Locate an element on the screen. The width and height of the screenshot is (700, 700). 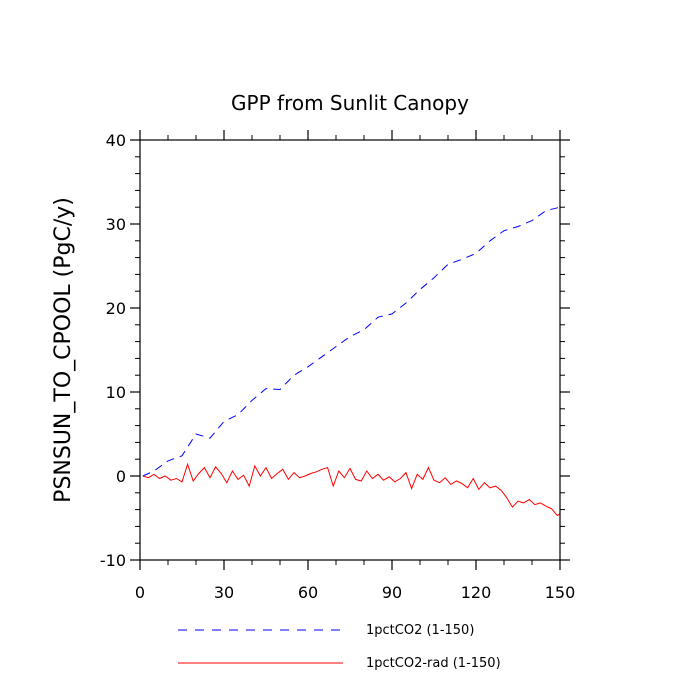
y-tick-label: 0 is located at coordinates (121, 476).